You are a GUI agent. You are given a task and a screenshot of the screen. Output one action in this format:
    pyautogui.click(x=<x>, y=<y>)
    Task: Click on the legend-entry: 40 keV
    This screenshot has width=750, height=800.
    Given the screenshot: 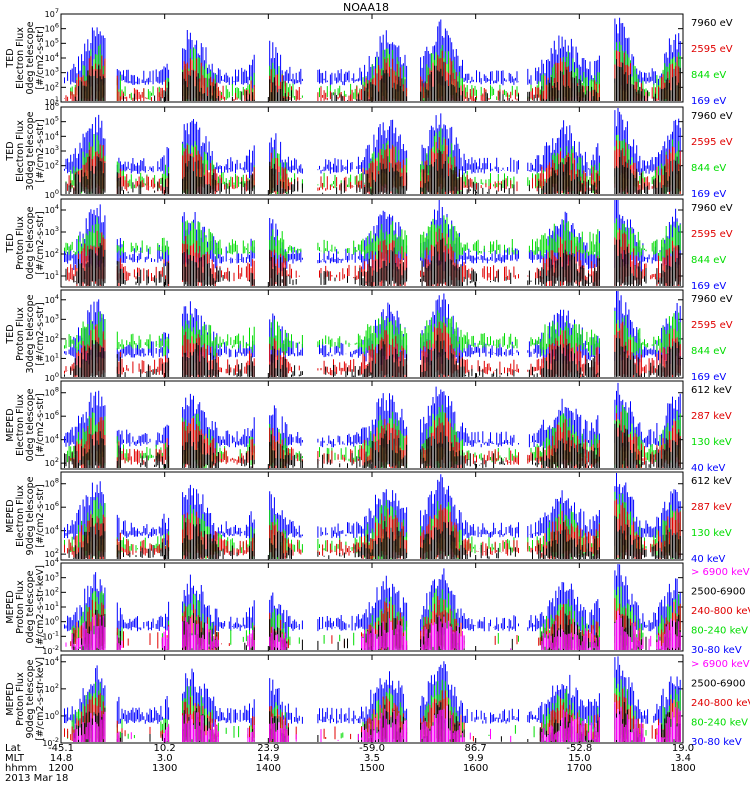 What is the action you would take?
    pyautogui.click(x=708, y=468)
    